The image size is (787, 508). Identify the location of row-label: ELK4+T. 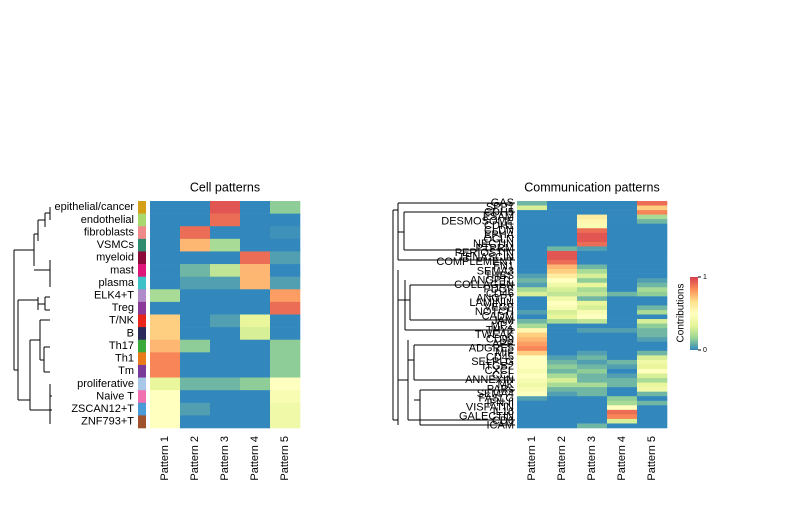
(114, 295).